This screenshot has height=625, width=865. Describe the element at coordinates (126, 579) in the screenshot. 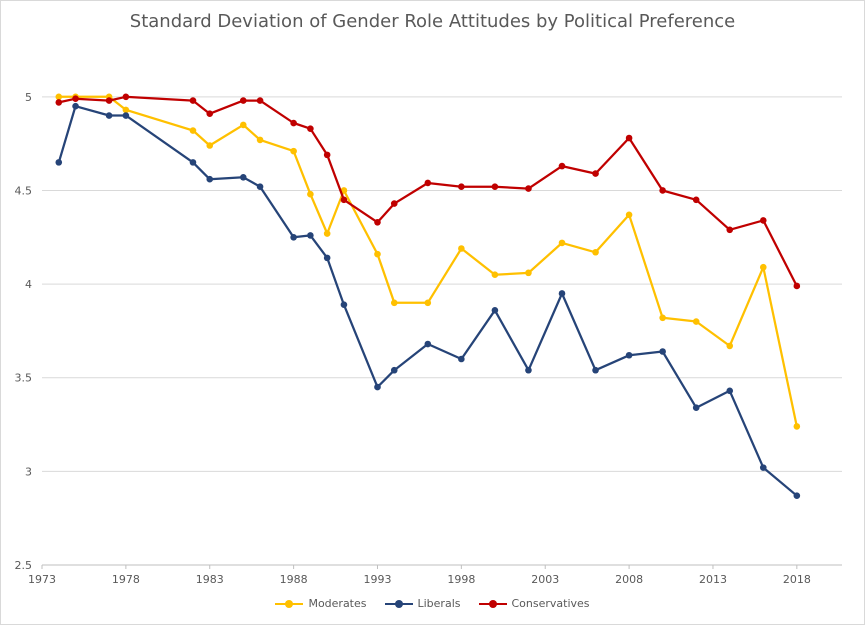

I see `x-tick-label: 1978` at that location.